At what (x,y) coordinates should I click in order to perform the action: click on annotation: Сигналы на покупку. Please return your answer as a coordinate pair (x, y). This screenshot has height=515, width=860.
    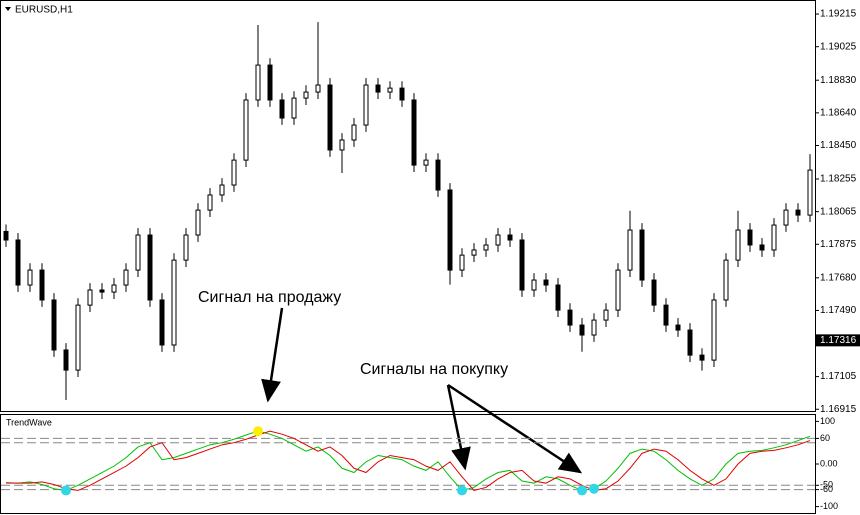
    Looking at the image, I should click on (434, 369).